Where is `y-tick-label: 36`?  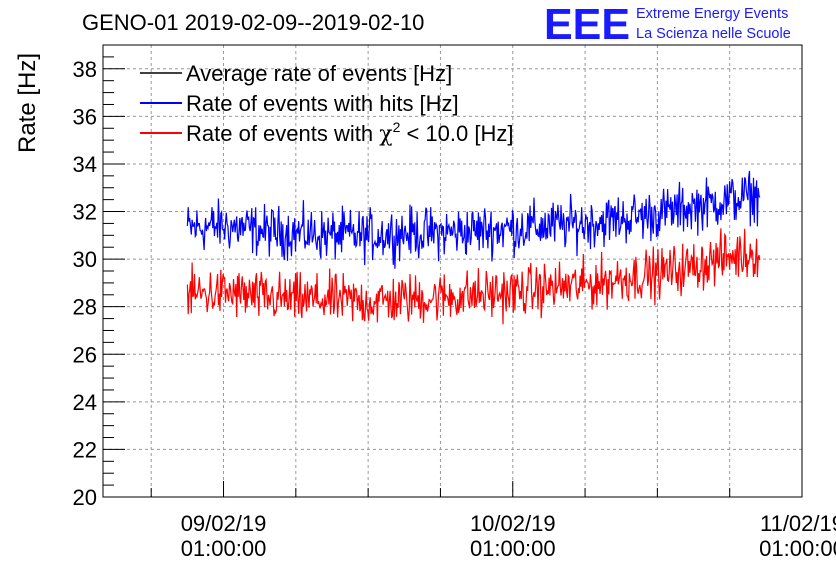 y-tick-label: 36 is located at coordinates (85, 116).